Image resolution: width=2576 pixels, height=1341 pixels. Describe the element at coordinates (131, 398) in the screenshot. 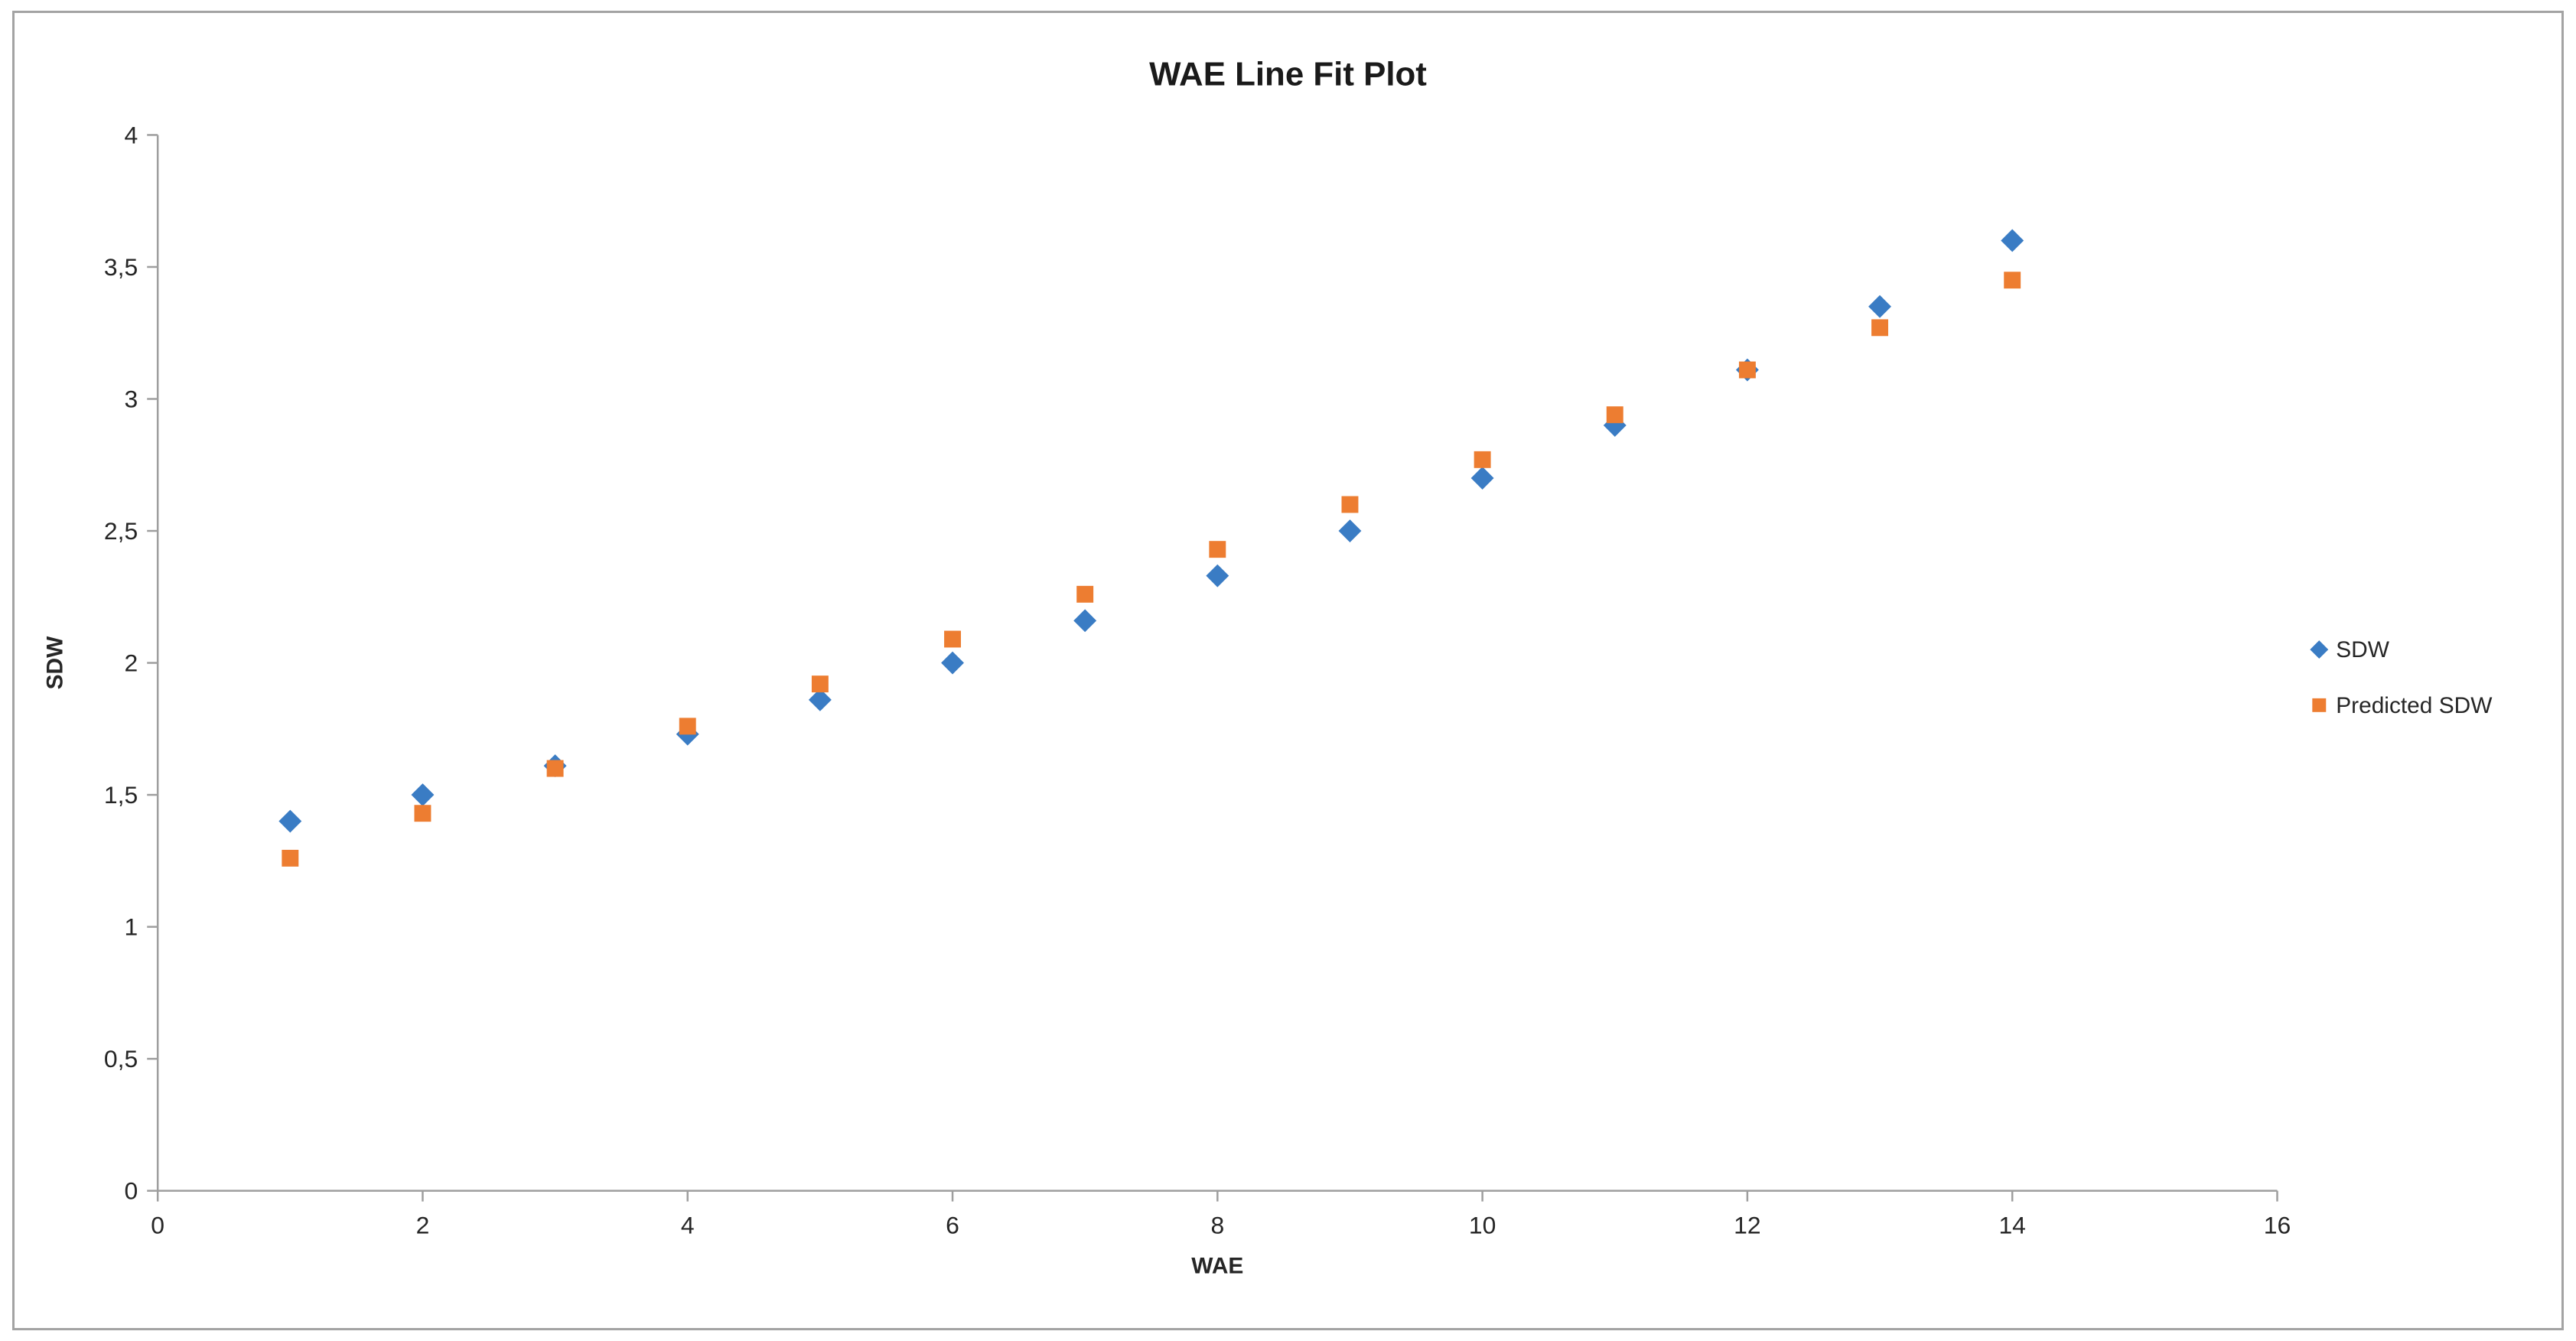

I see `y-tick-label: 3` at that location.